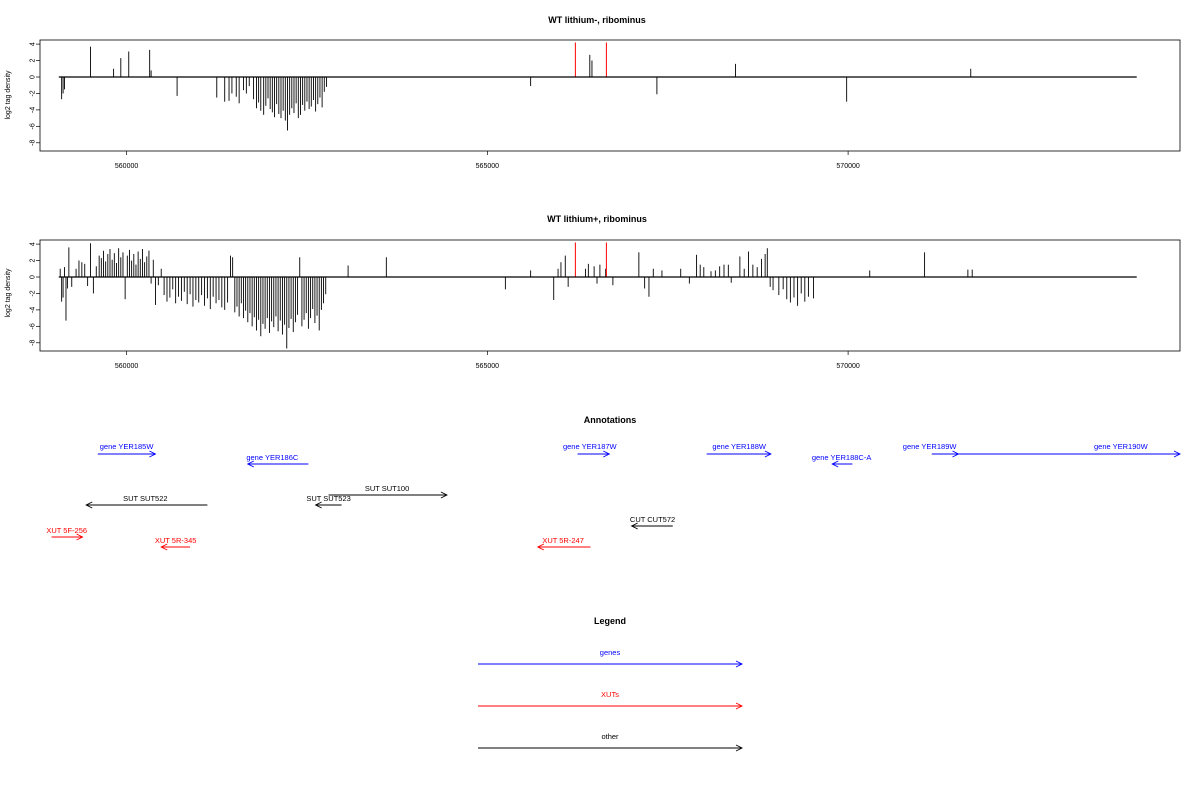 The image size is (1200, 800). Describe the element at coordinates (610, 736) in the screenshot. I see `legend-label: other` at that location.